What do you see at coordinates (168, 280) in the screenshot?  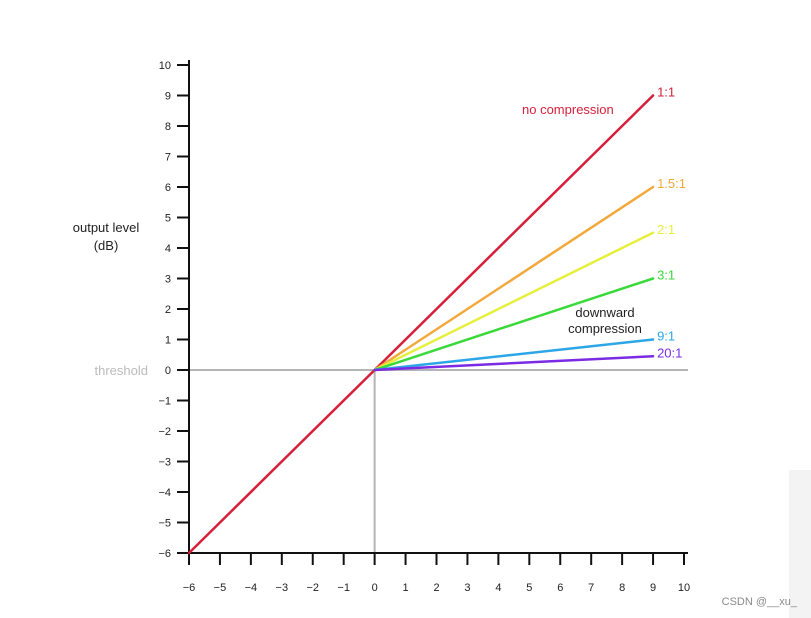 I see `y-tick-label: 3` at bounding box center [168, 280].